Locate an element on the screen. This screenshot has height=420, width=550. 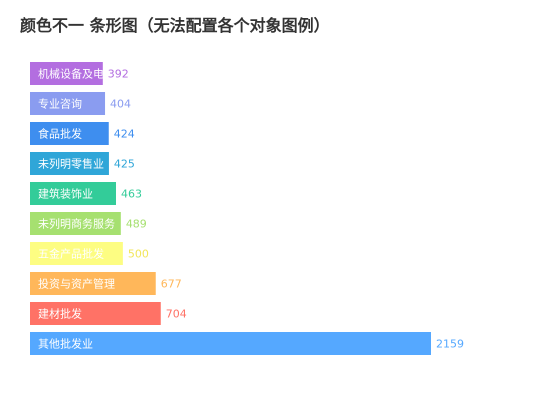
value-label-6: 500 is located at coordinates (138, 254).